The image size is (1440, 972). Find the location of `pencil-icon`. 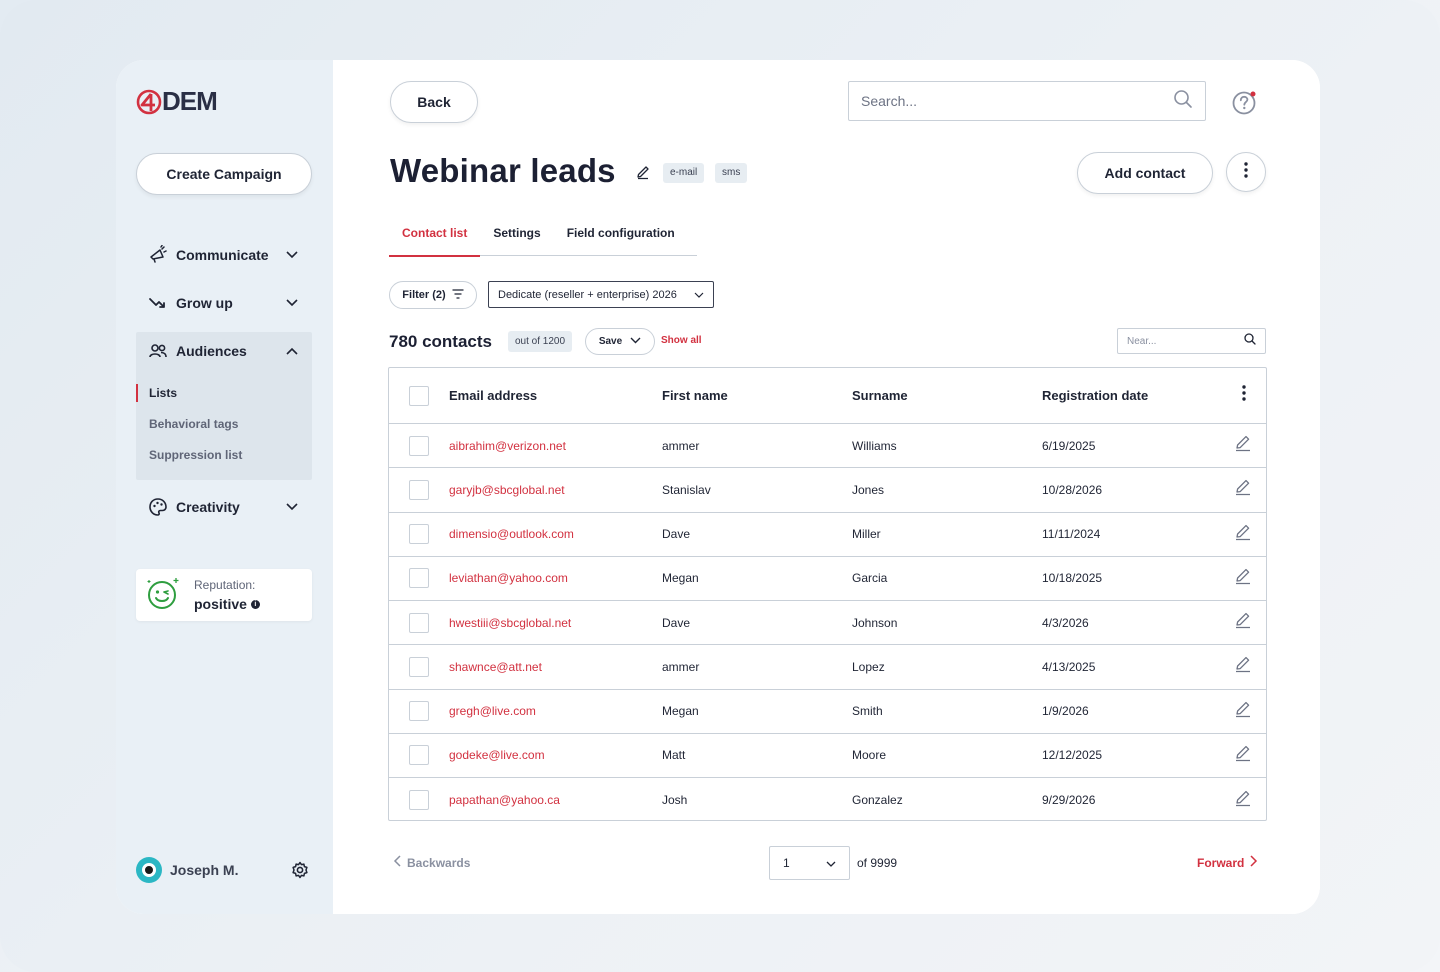

pencil-icon is located at coordinates (643, 172).